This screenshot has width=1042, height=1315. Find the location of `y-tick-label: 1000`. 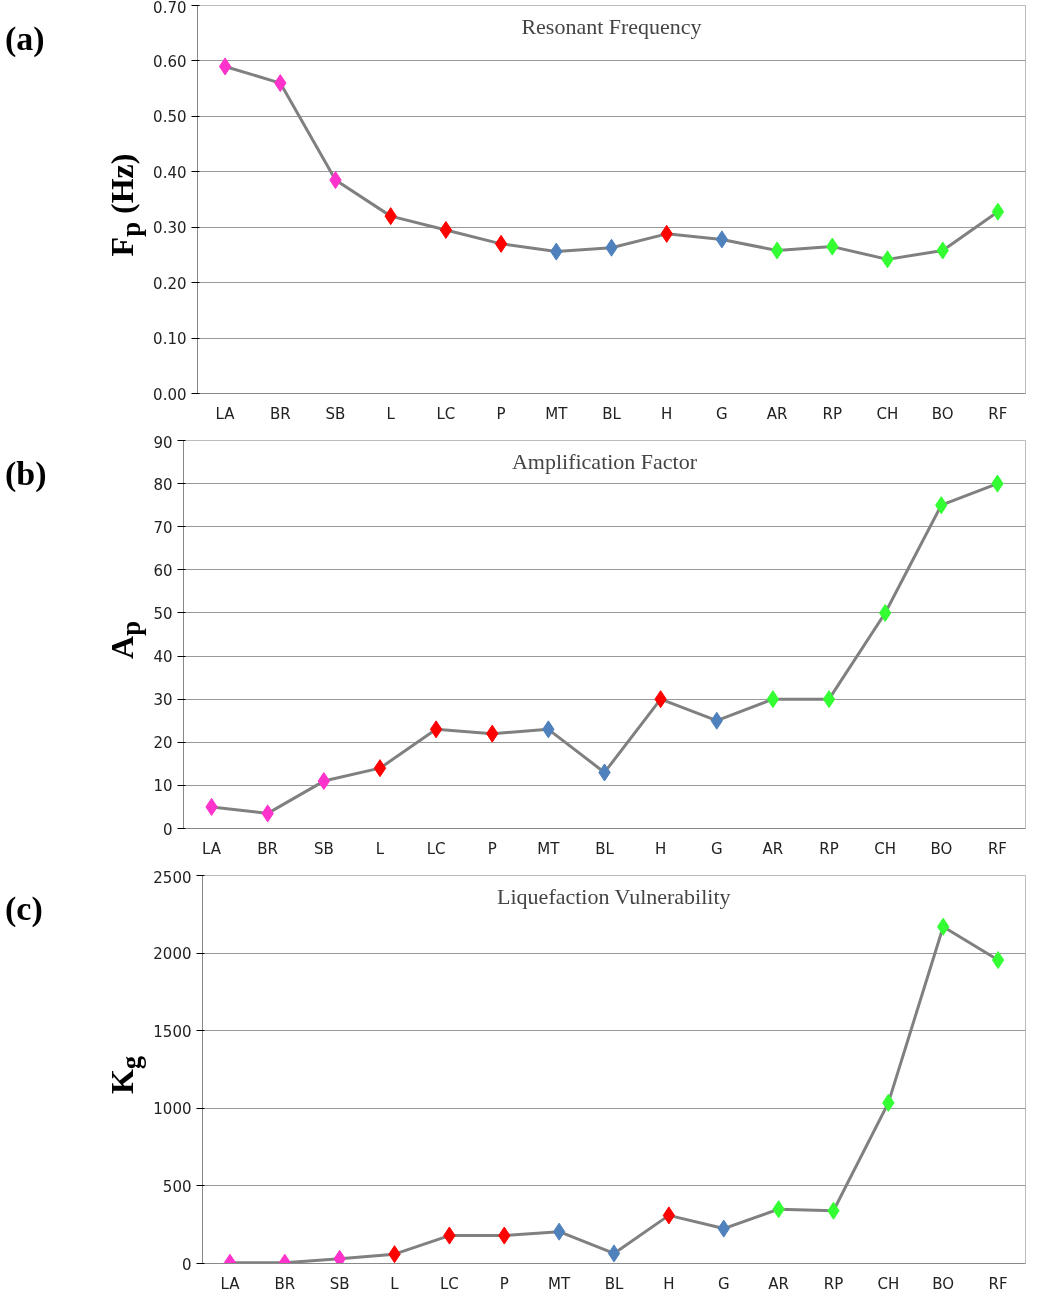

y-tick-label: 1000 is located at coordinates (172, 1109).